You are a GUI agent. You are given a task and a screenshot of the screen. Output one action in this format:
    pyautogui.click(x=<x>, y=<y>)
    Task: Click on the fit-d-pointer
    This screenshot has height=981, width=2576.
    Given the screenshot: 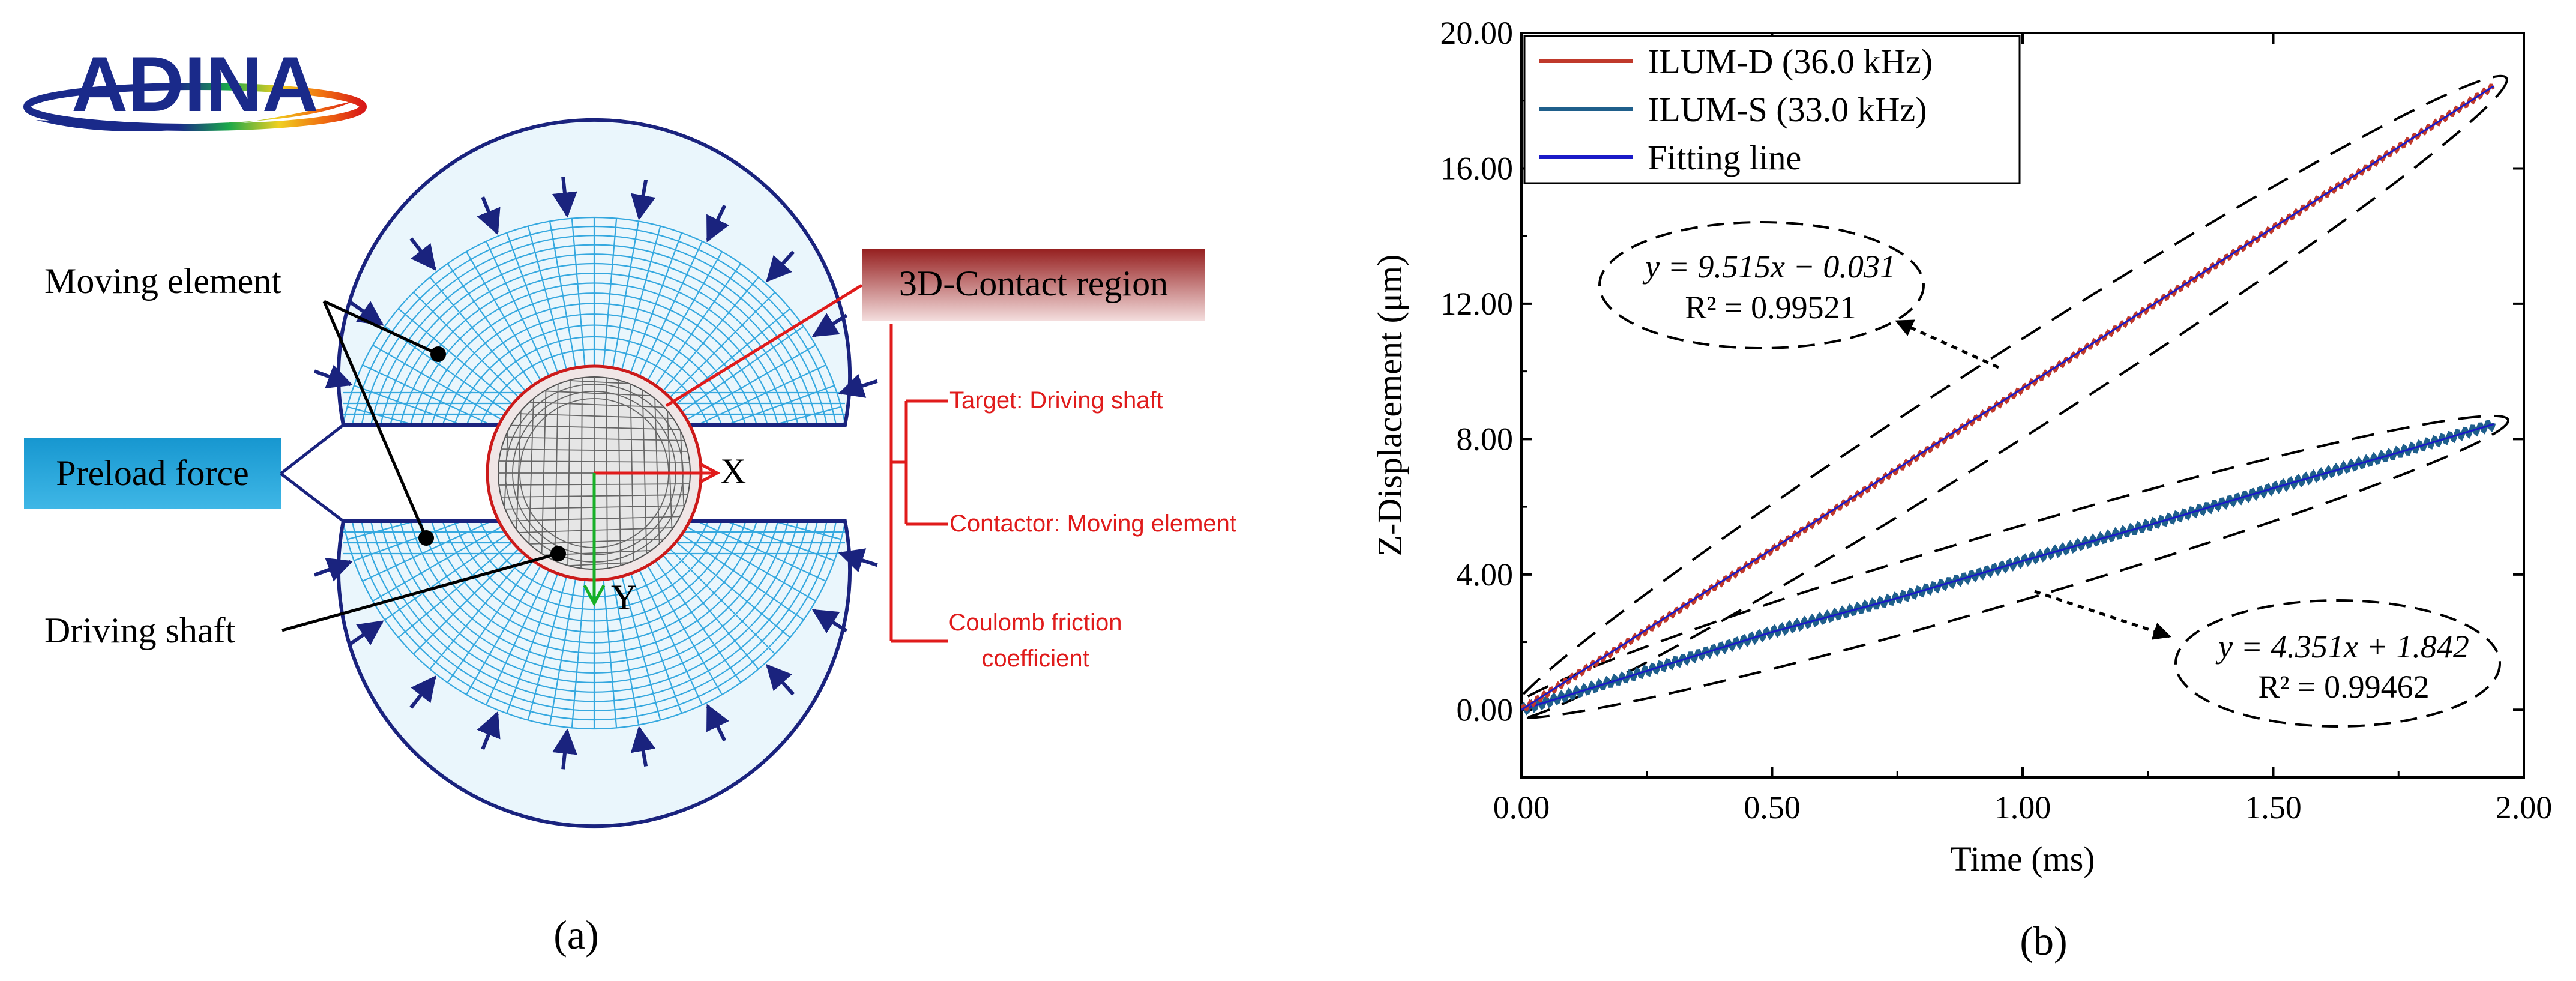 What is the action you would take?
    pyautogui.click(x=1947, y=344)
    